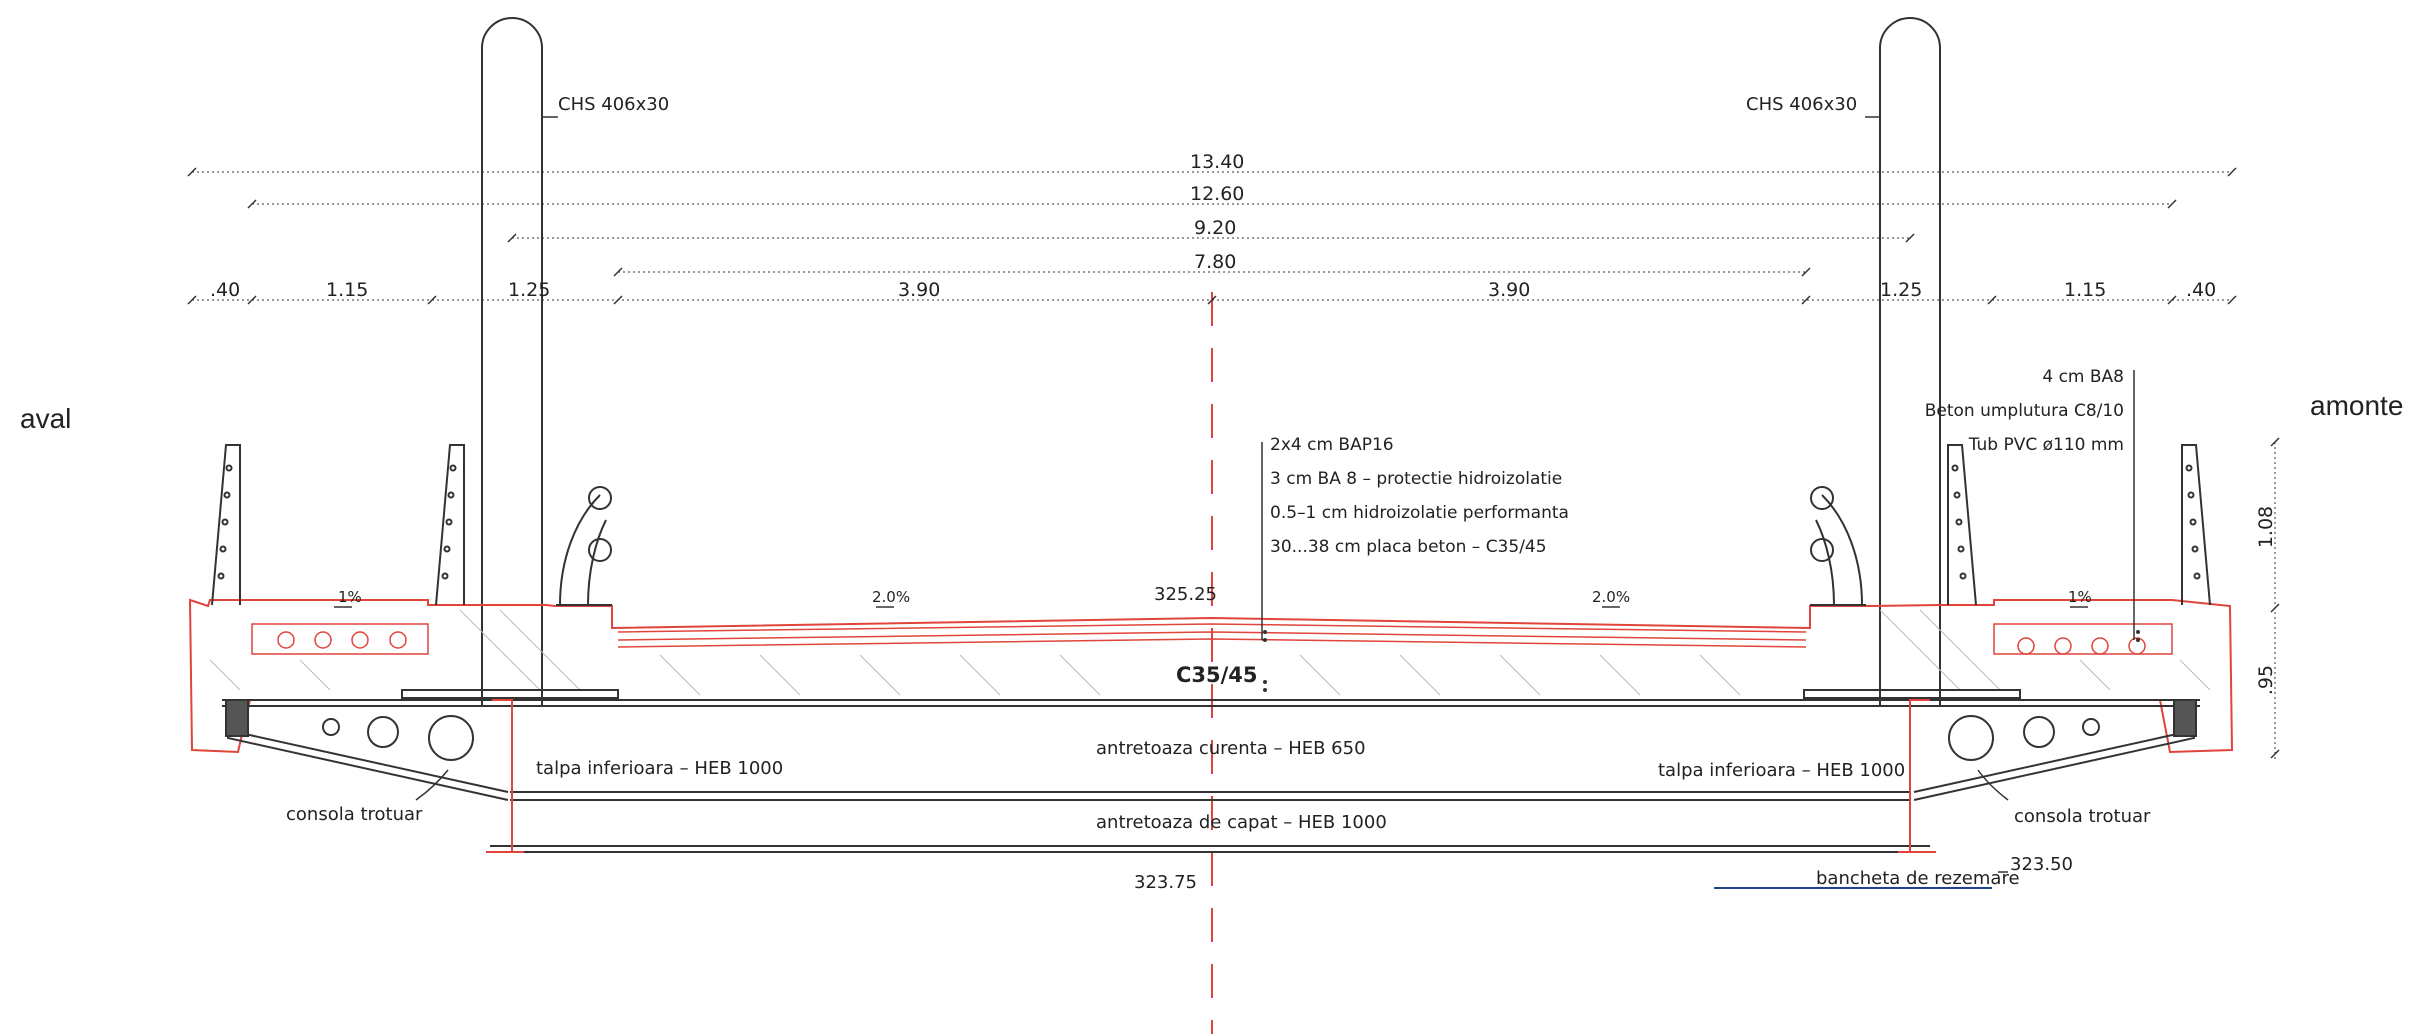 Image resolution: width=2428 pixels, height=1034 pixels. I want to click on dim-between-pylons: 9.20, so click(1215, 228).